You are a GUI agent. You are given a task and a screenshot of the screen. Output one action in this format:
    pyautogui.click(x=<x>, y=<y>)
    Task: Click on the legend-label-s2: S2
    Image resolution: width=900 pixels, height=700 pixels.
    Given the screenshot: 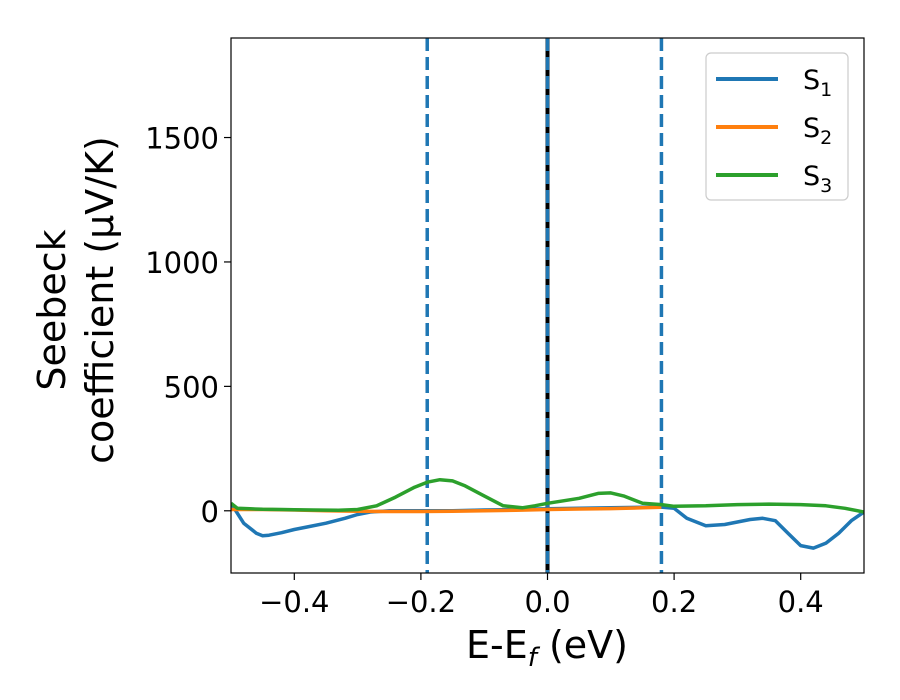 What is the action you would take?
    pyautogui.click(x=817, y=131)
    